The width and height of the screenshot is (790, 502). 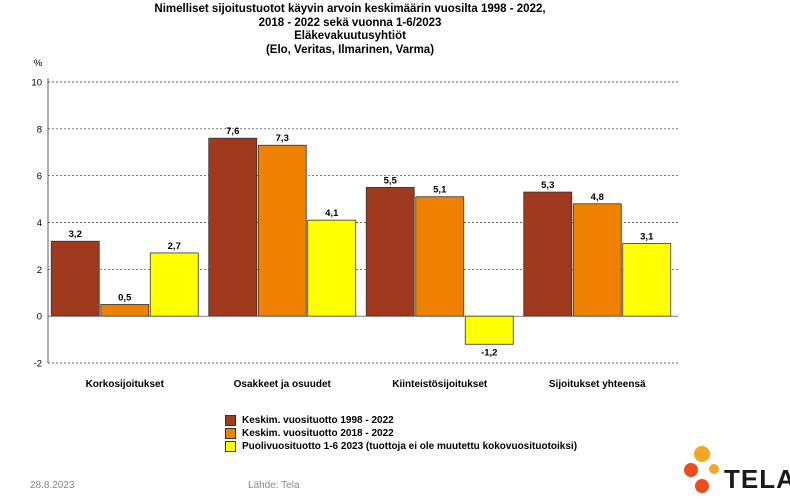 I want to click on chart-title-line: Eläkevakuutusyhtiöt, so click(x=350, y=36).